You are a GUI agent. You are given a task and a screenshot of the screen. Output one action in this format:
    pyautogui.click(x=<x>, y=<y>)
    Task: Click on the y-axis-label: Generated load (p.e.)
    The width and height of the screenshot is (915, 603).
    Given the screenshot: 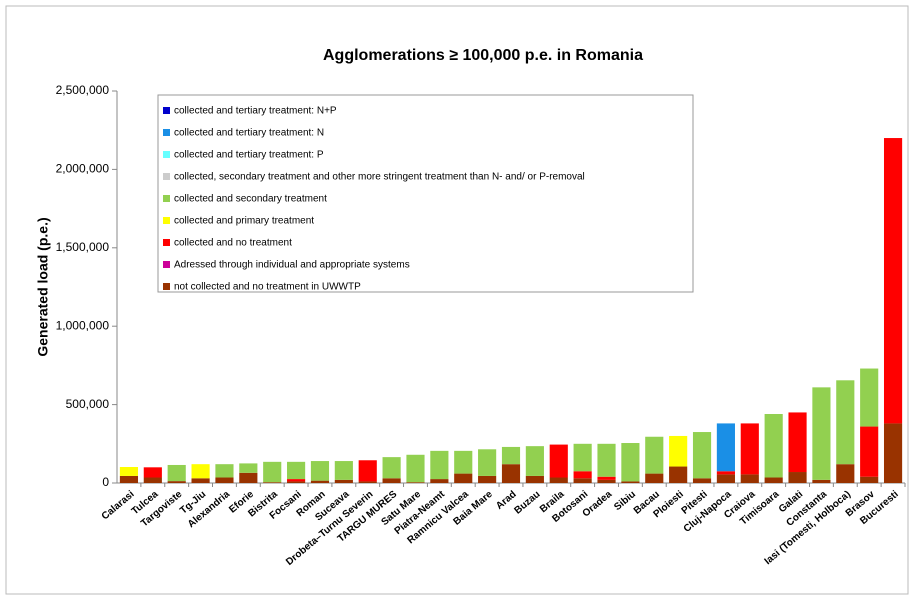 What is the action you would take?
    pyautogui.click(x=43, y=286)
    